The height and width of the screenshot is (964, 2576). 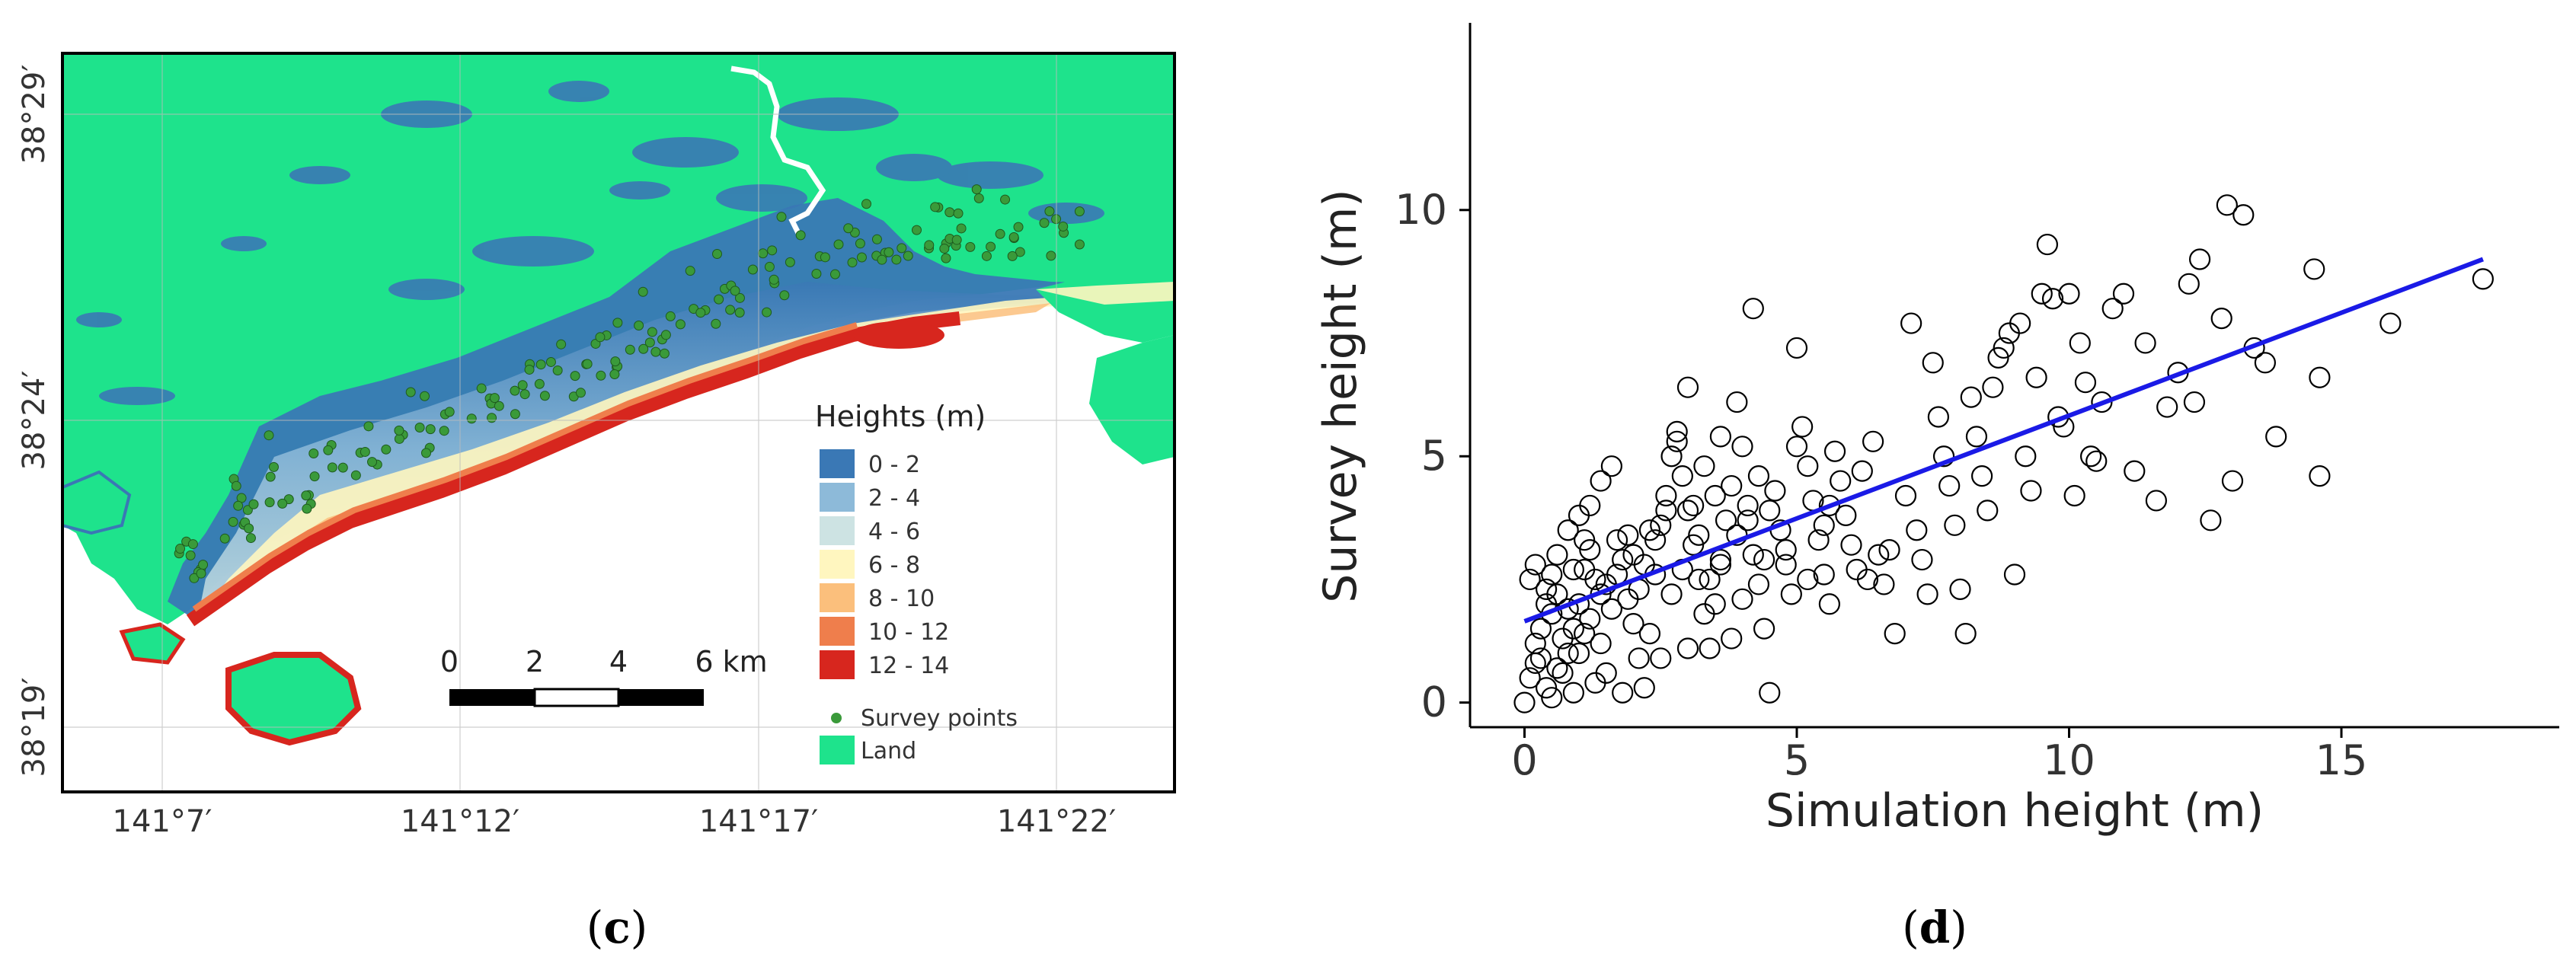 What do you see at coordinates (837, 718) in the screenshot?
I see `legend-survey-marker` at bounding box center [837, 718].